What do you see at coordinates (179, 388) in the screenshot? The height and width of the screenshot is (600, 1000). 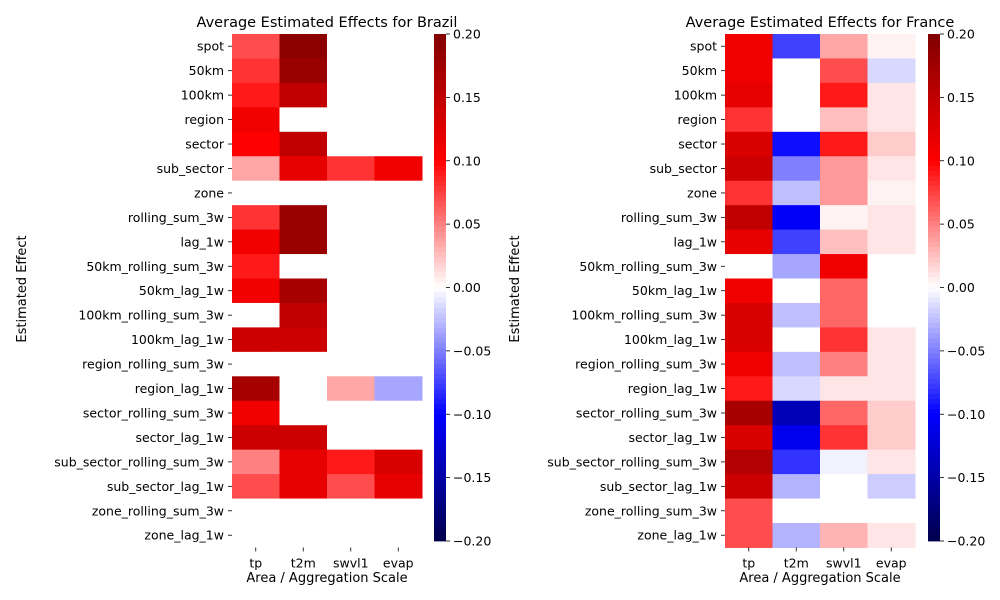 I see `y-tick-label: region_lag_1w` at bounding box center [179, 388].